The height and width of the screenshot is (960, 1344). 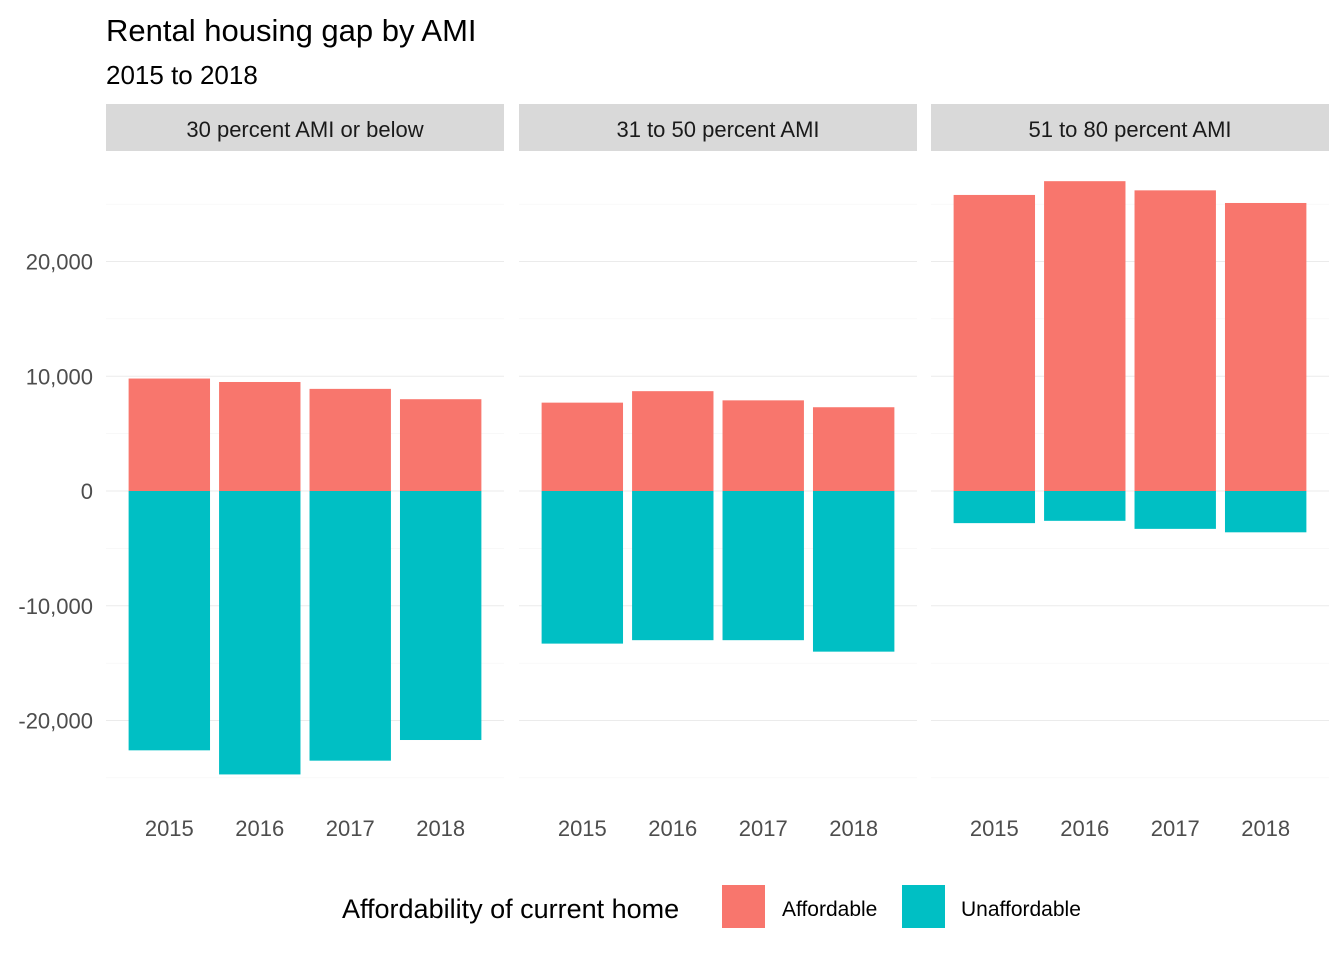 What do you see at coordinates (182, 75) in the screenshot?
I see `chart-subtitle: 2015 to 2018` at bounding box center [182, 75].